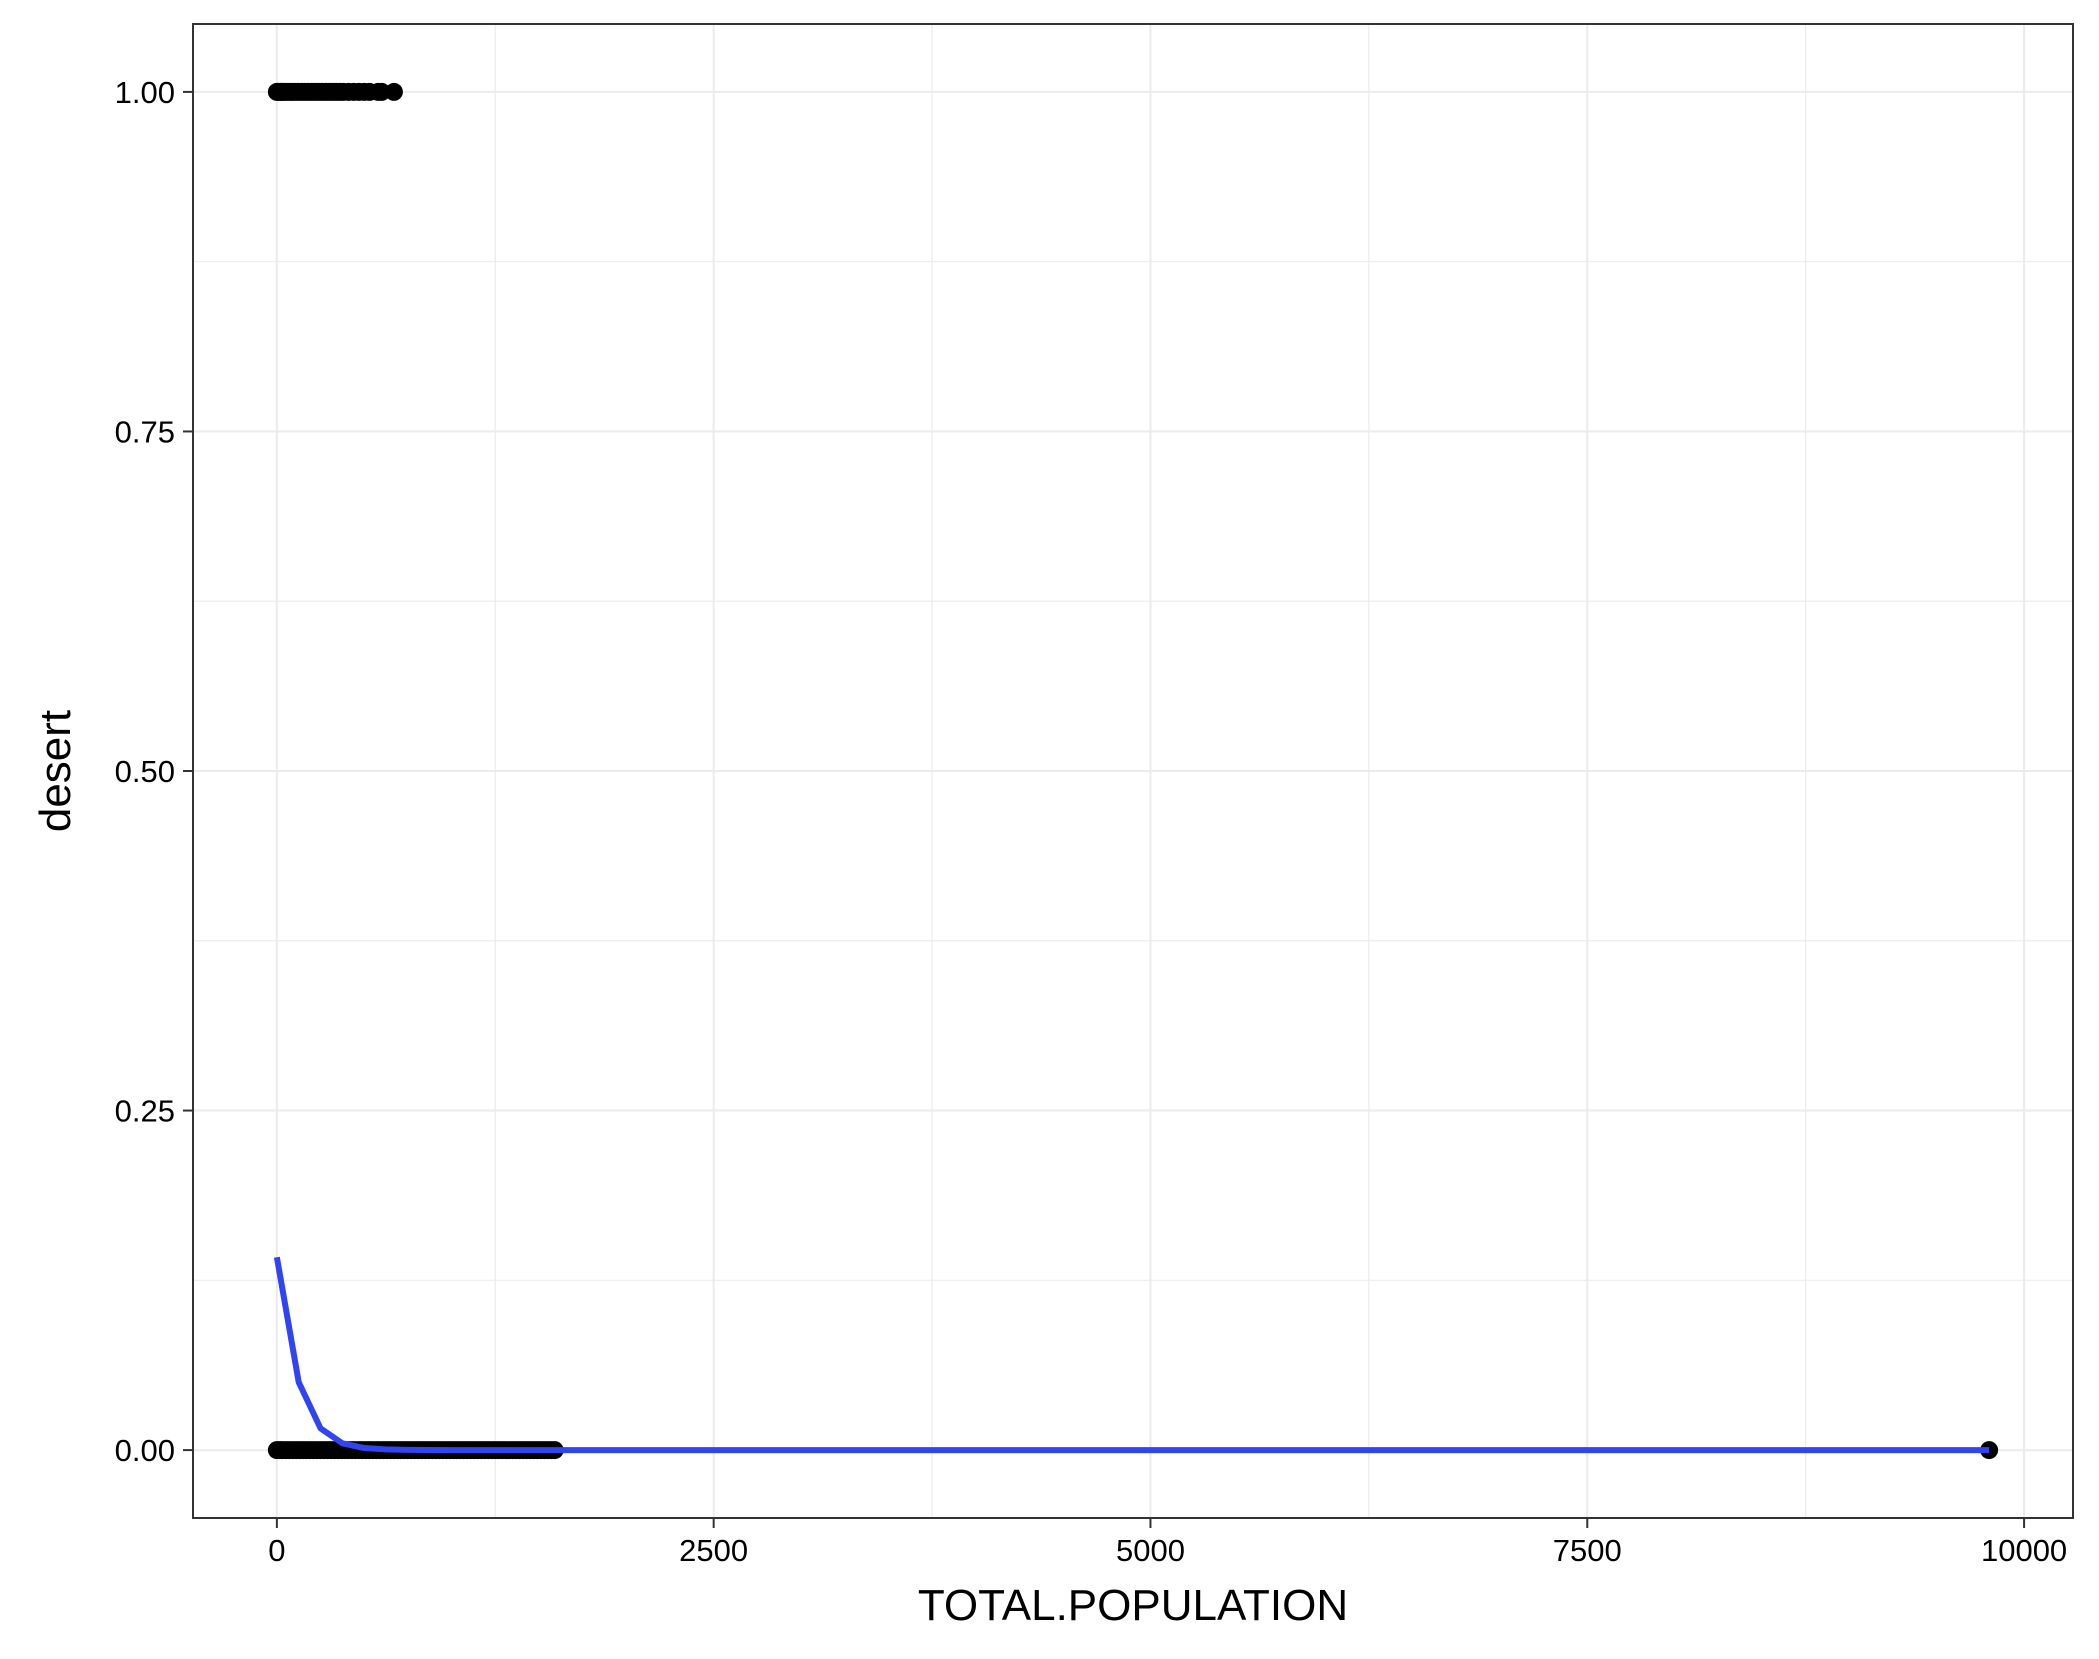 Image resolution: width=2099 pixels, height=1659 pixels. Describe the element at coordinates (145, 92) in the screenshot. I see `y-tick-label: 1.00` at that location.